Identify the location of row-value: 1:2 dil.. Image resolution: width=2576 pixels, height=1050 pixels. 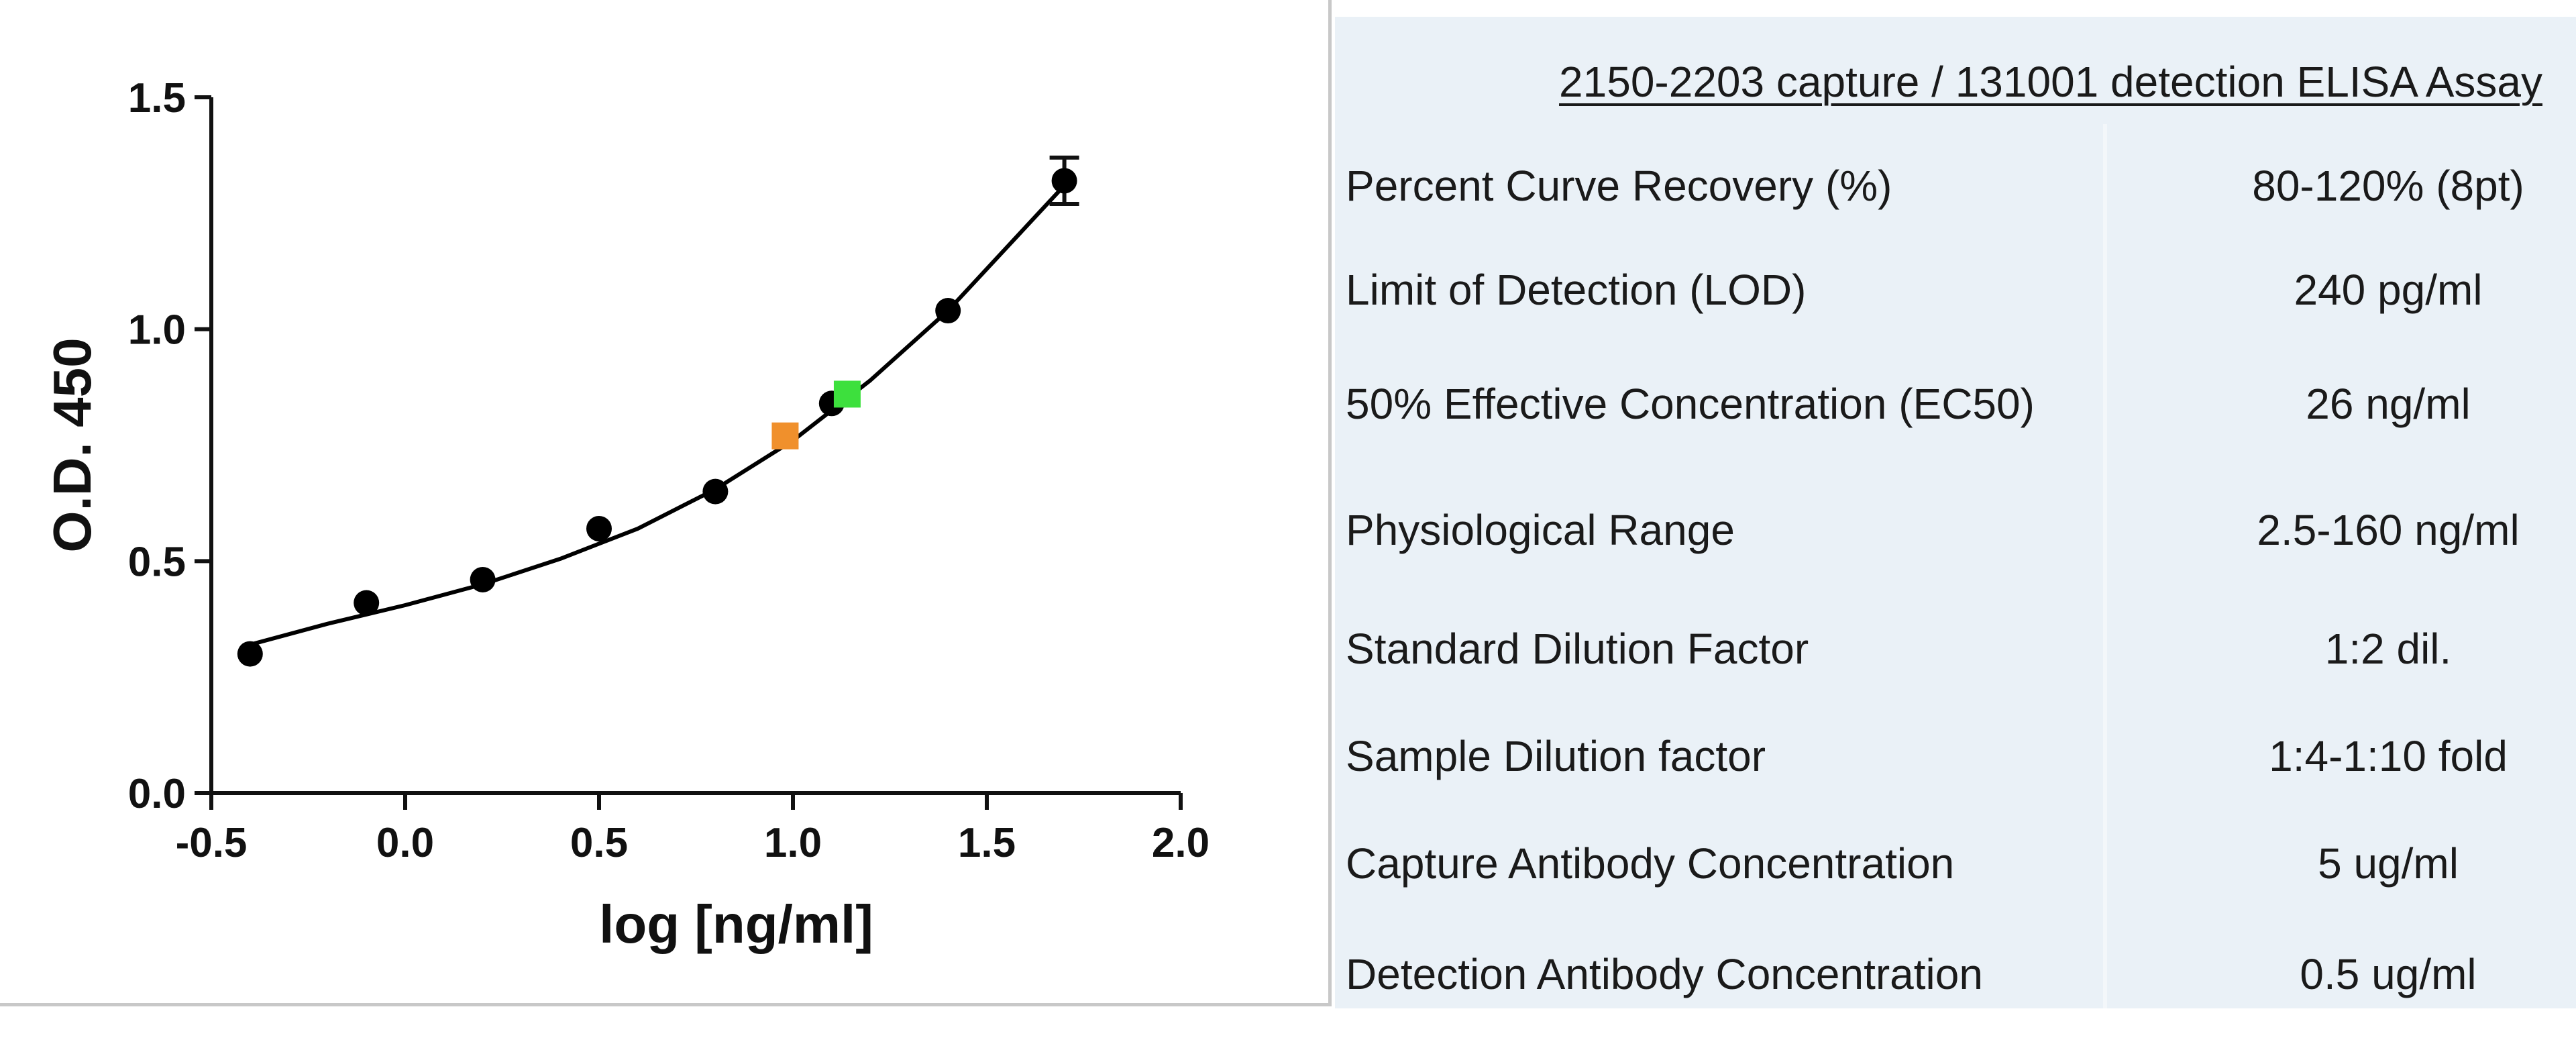
(2388, 649).